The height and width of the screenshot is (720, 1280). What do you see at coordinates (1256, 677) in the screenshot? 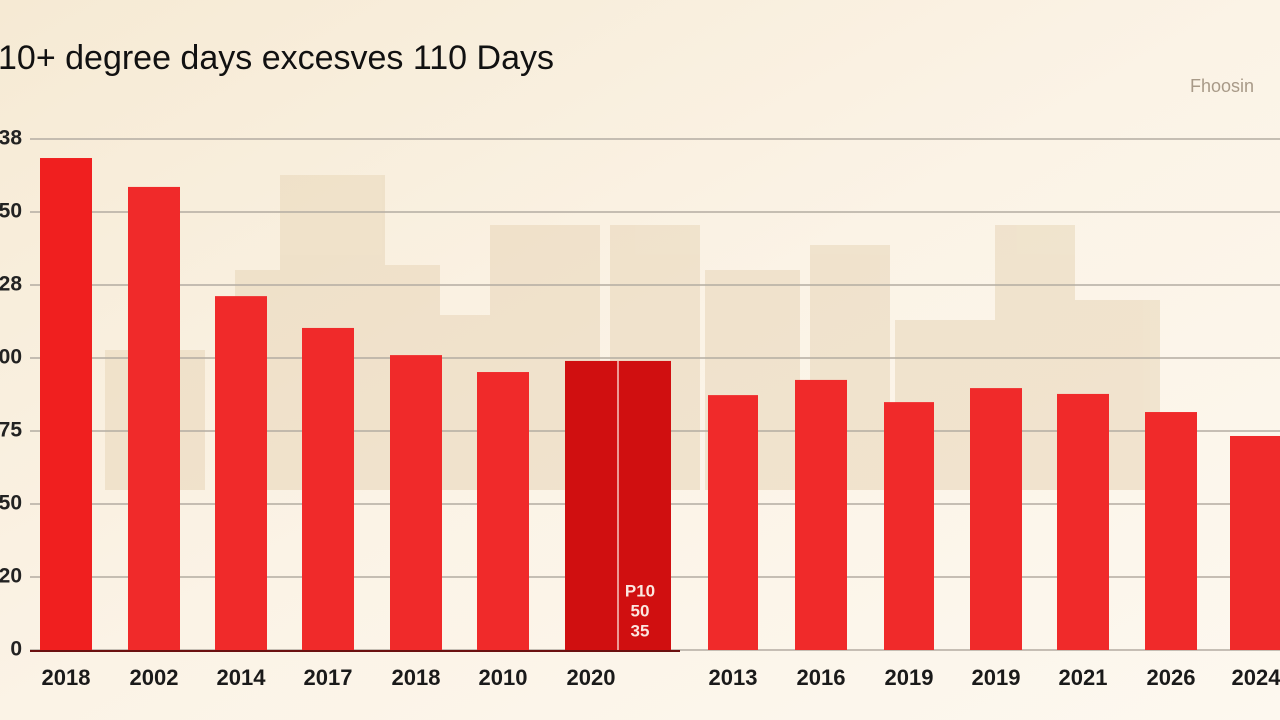
I see `x-tick-label: 2024` at bounding box center [1256, 677].